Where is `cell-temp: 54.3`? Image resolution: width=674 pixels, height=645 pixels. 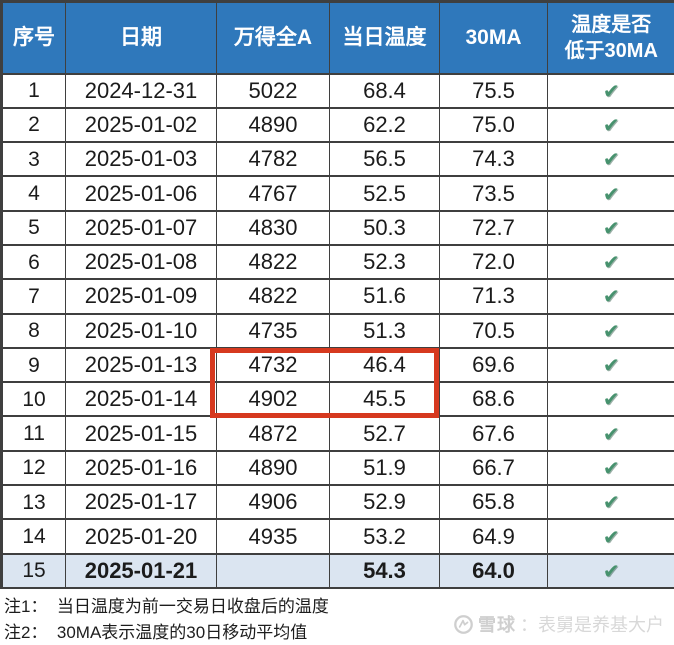 cell-temp: 54.3 is located at coordinates (384, 570).